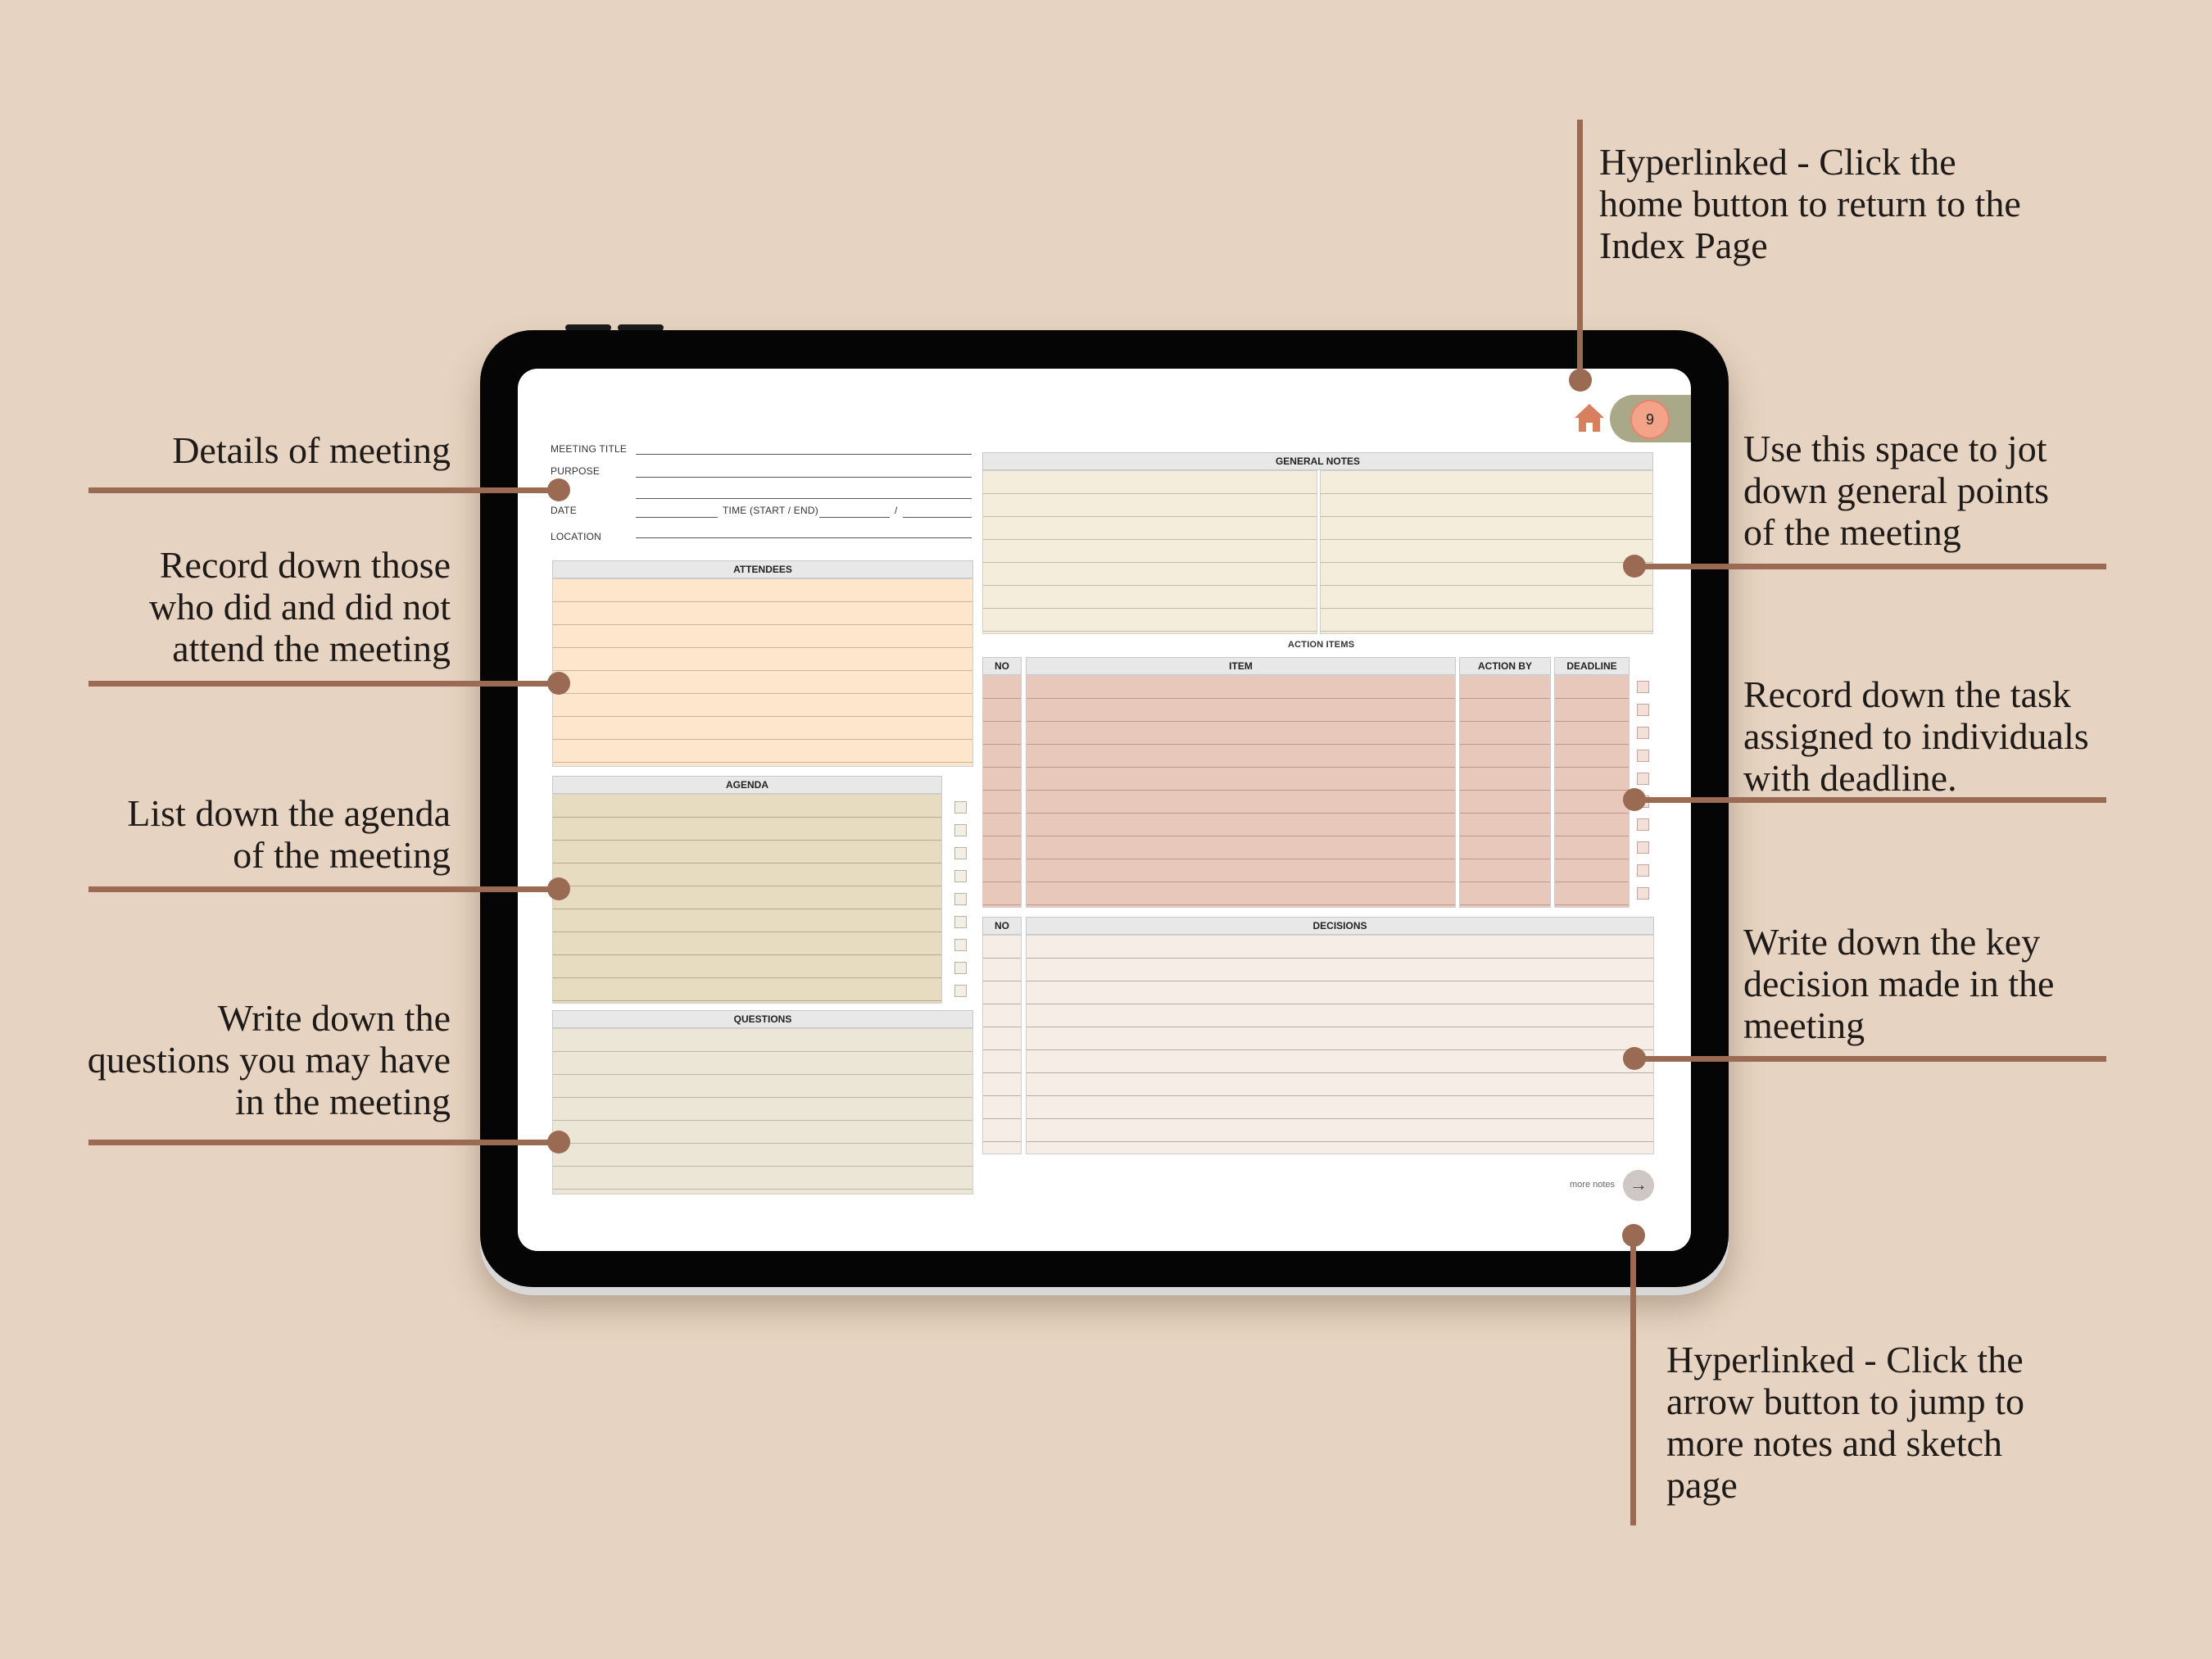 This screenshot has height=1659, width=2212. Describe the element at coordinates (311, 450) in the screenshot. I see `callout-details: Details of meeting` at that location.